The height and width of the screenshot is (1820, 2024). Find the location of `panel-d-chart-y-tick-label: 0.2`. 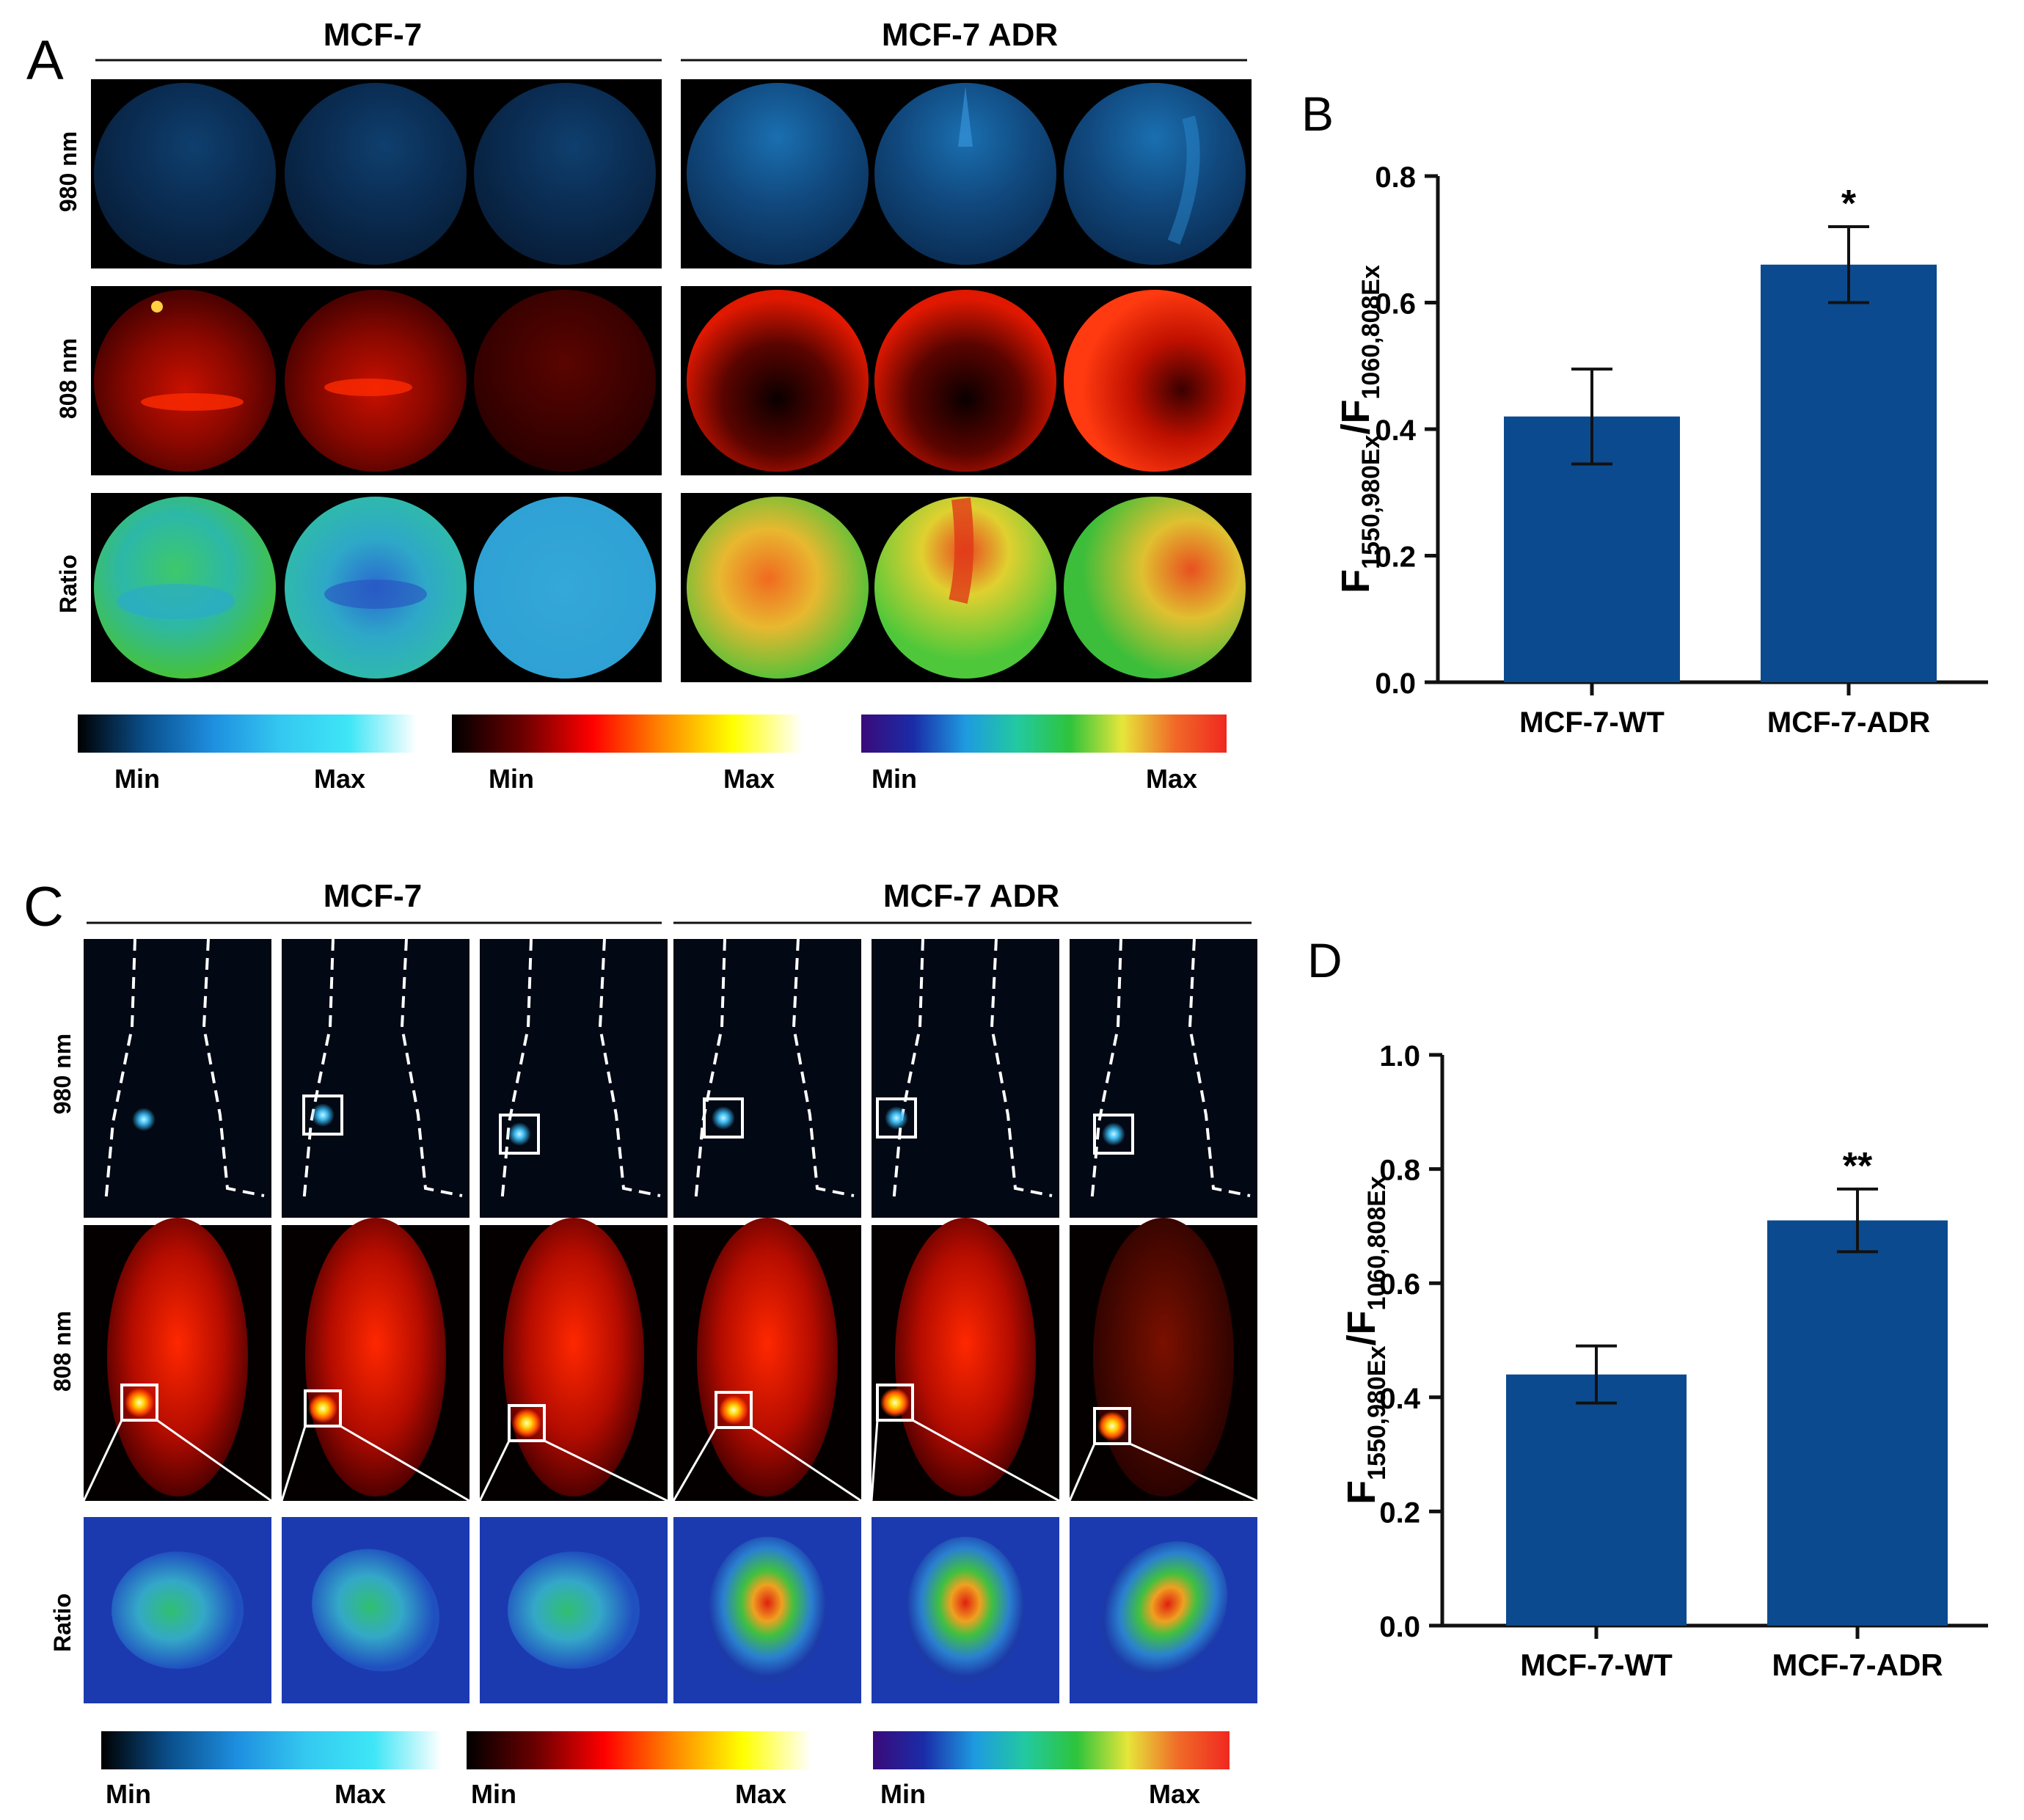

panel-d-chart-y-tick-label: 0.2 is located at coordinates (1399, 1512).